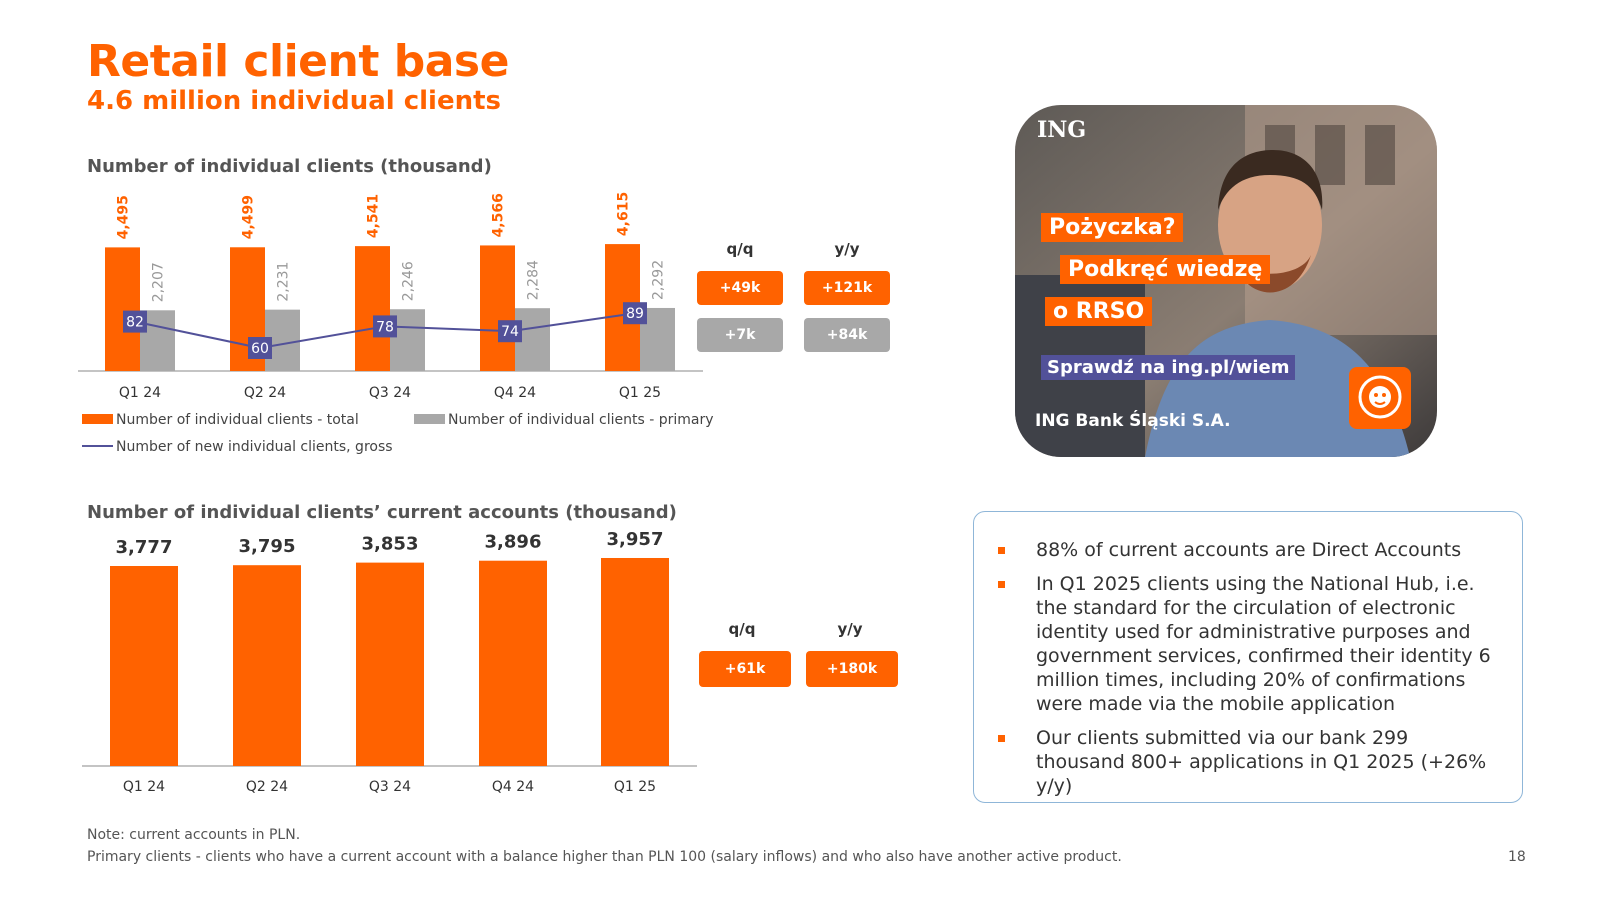 Image resolution: width=1600 pixels, height=900 pixels. Describe the element at coordinates (1168, 367) in the screenshot. I see `promo-cta: Sprawdź na ing.pl/wiem` at that location.